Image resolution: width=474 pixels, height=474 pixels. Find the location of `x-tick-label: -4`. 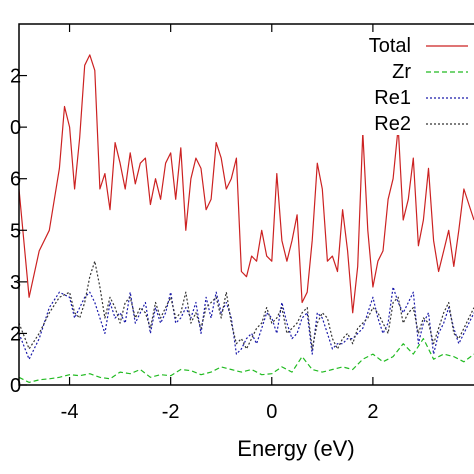

x-tick-label: -4 is located at coordinates (70, 412).